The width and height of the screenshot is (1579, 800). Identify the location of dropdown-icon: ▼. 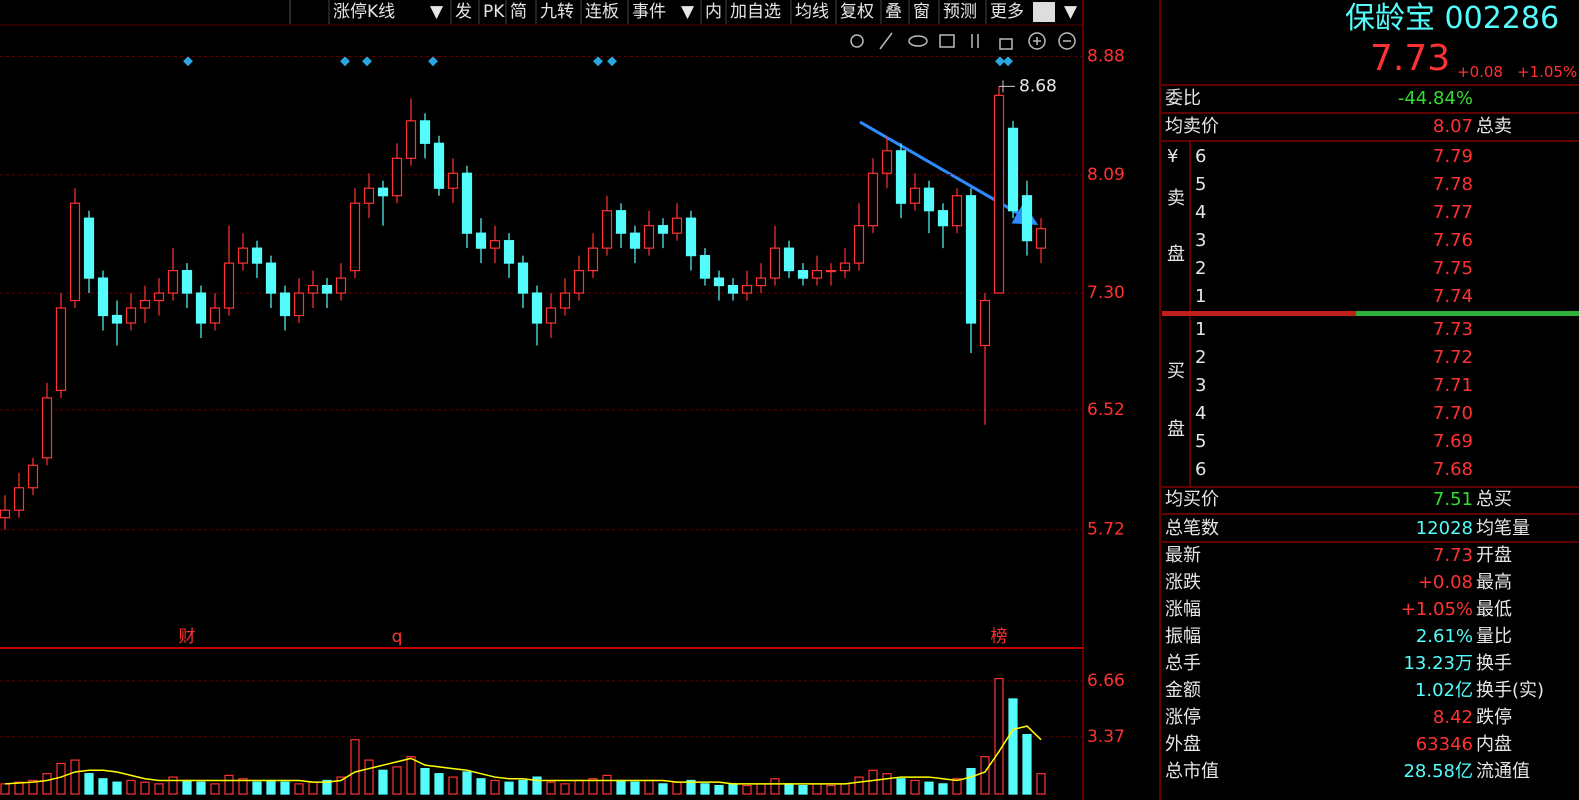
(688, 12).